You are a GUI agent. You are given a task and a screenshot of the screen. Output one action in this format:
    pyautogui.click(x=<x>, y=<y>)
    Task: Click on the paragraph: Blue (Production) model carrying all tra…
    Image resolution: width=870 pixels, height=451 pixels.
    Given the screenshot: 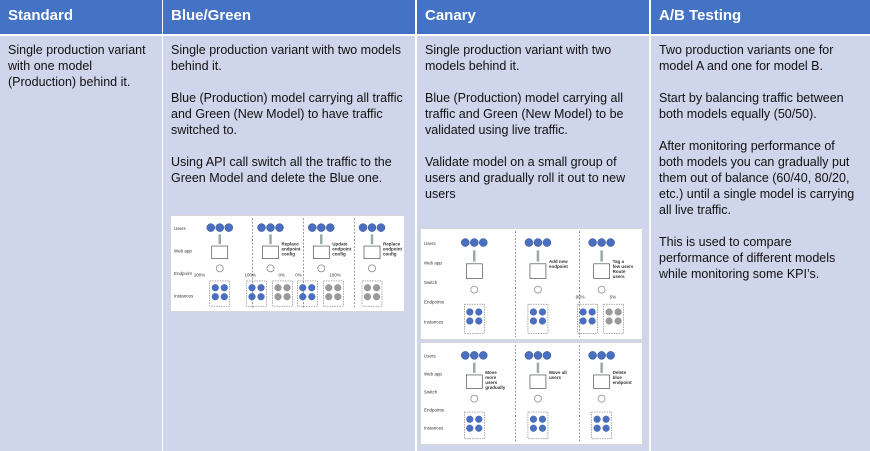 What is the action you would take?
    pyautogui.click(x=524, y=114)
    